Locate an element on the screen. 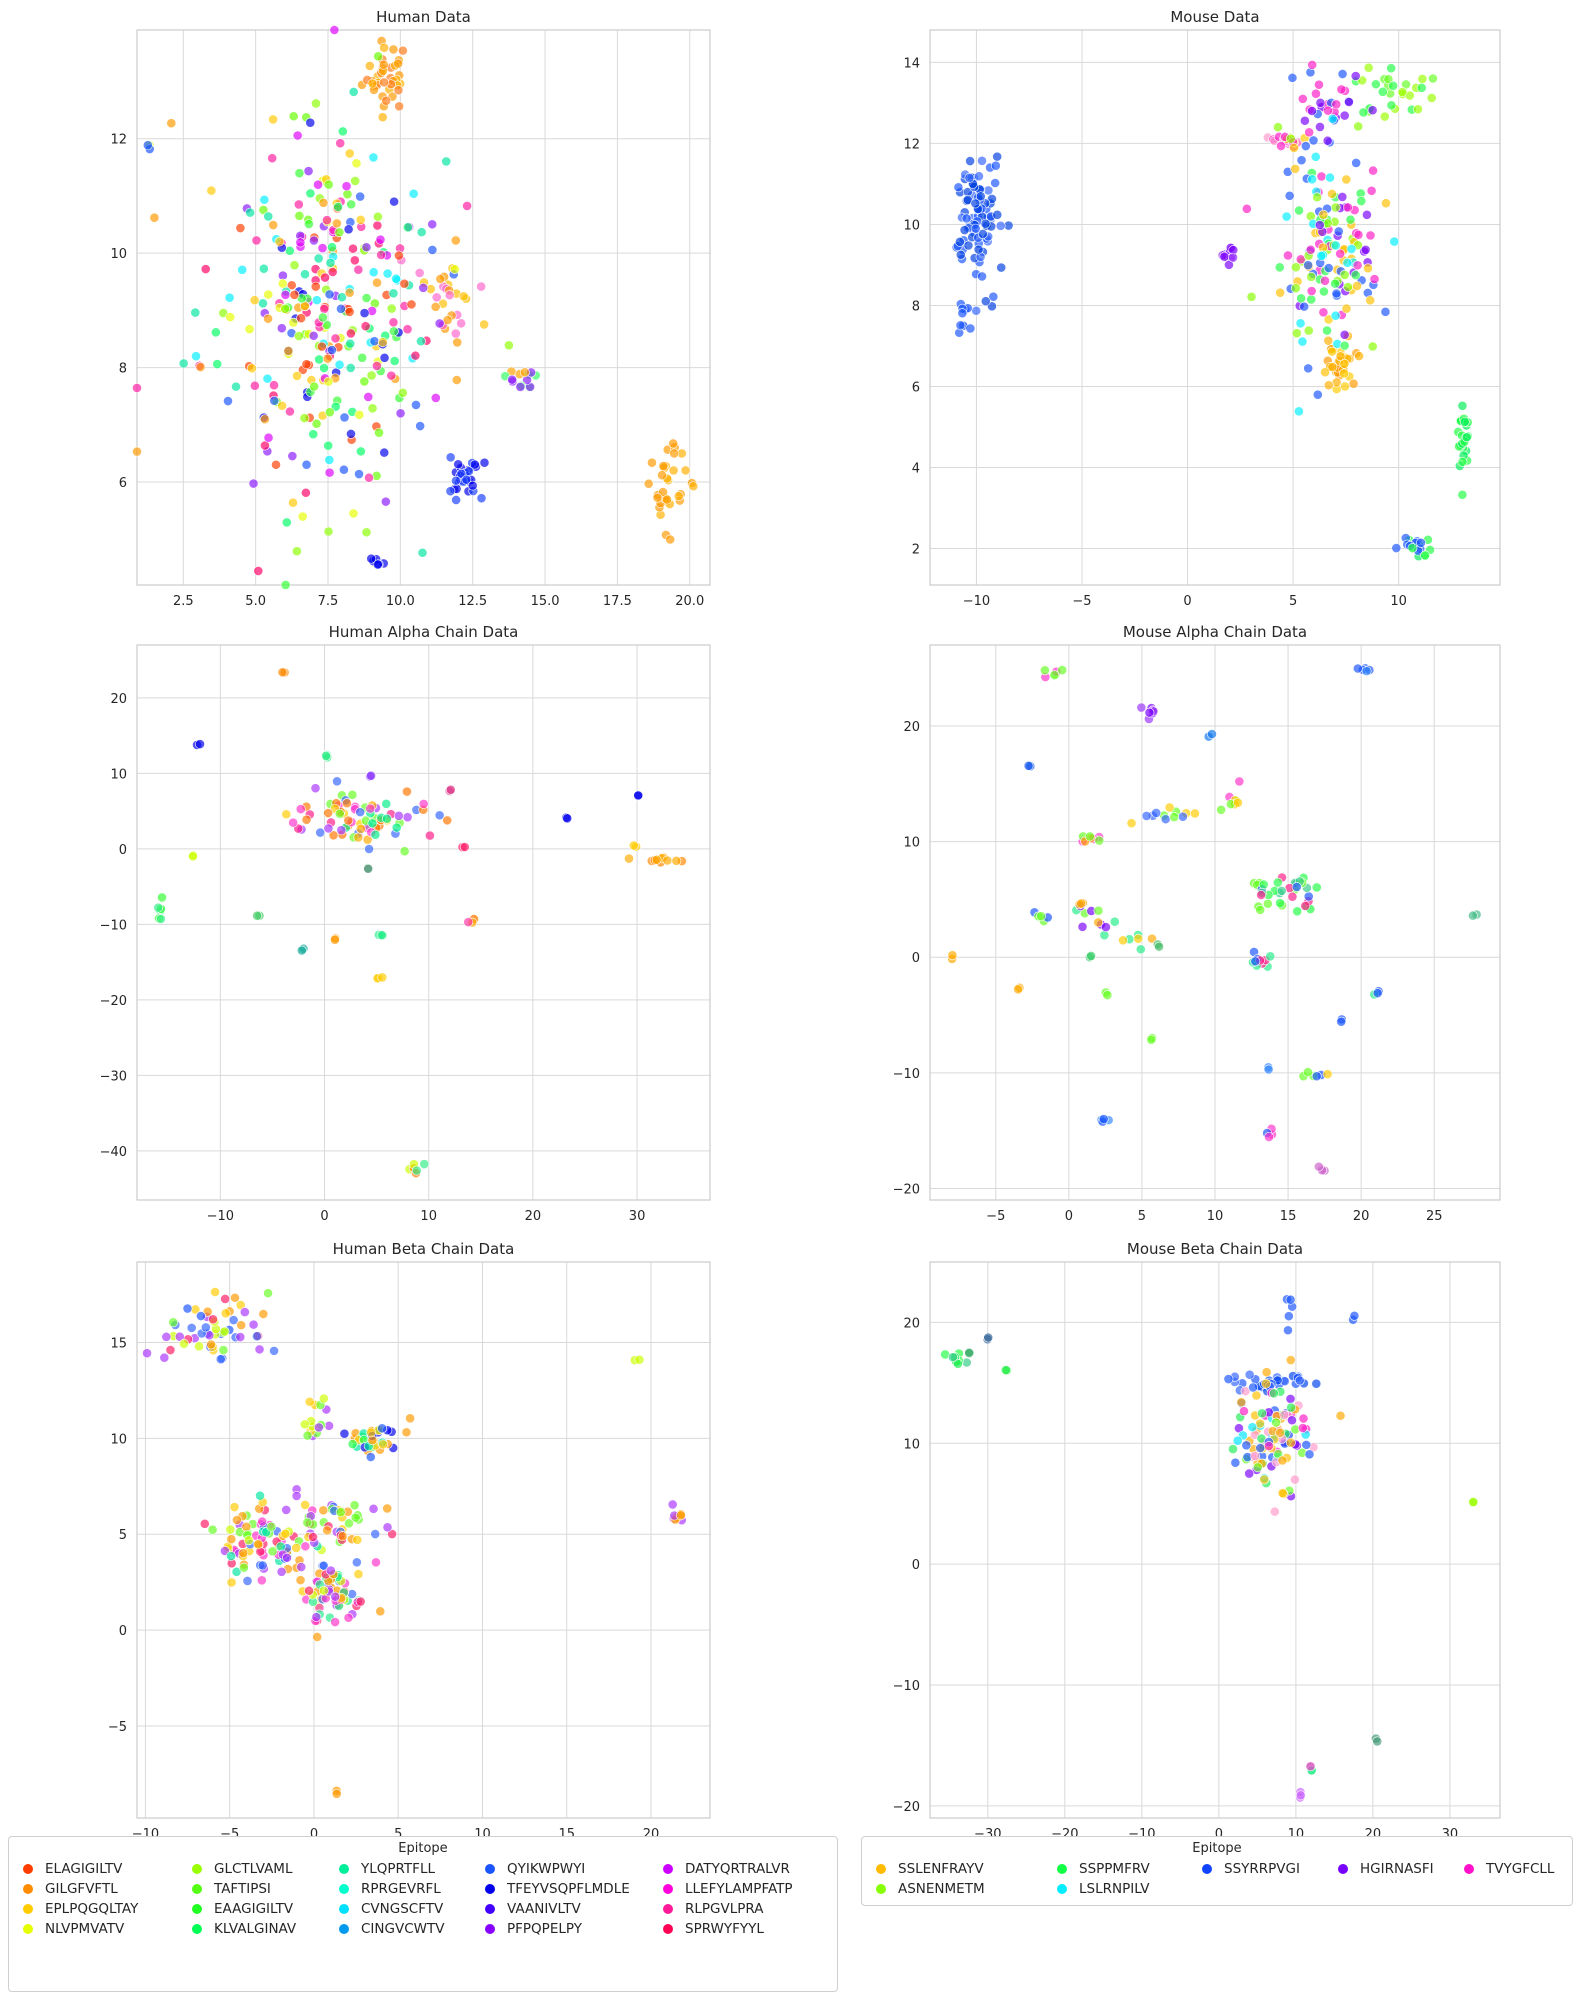  plot-area is located at coordinates (423, 922).